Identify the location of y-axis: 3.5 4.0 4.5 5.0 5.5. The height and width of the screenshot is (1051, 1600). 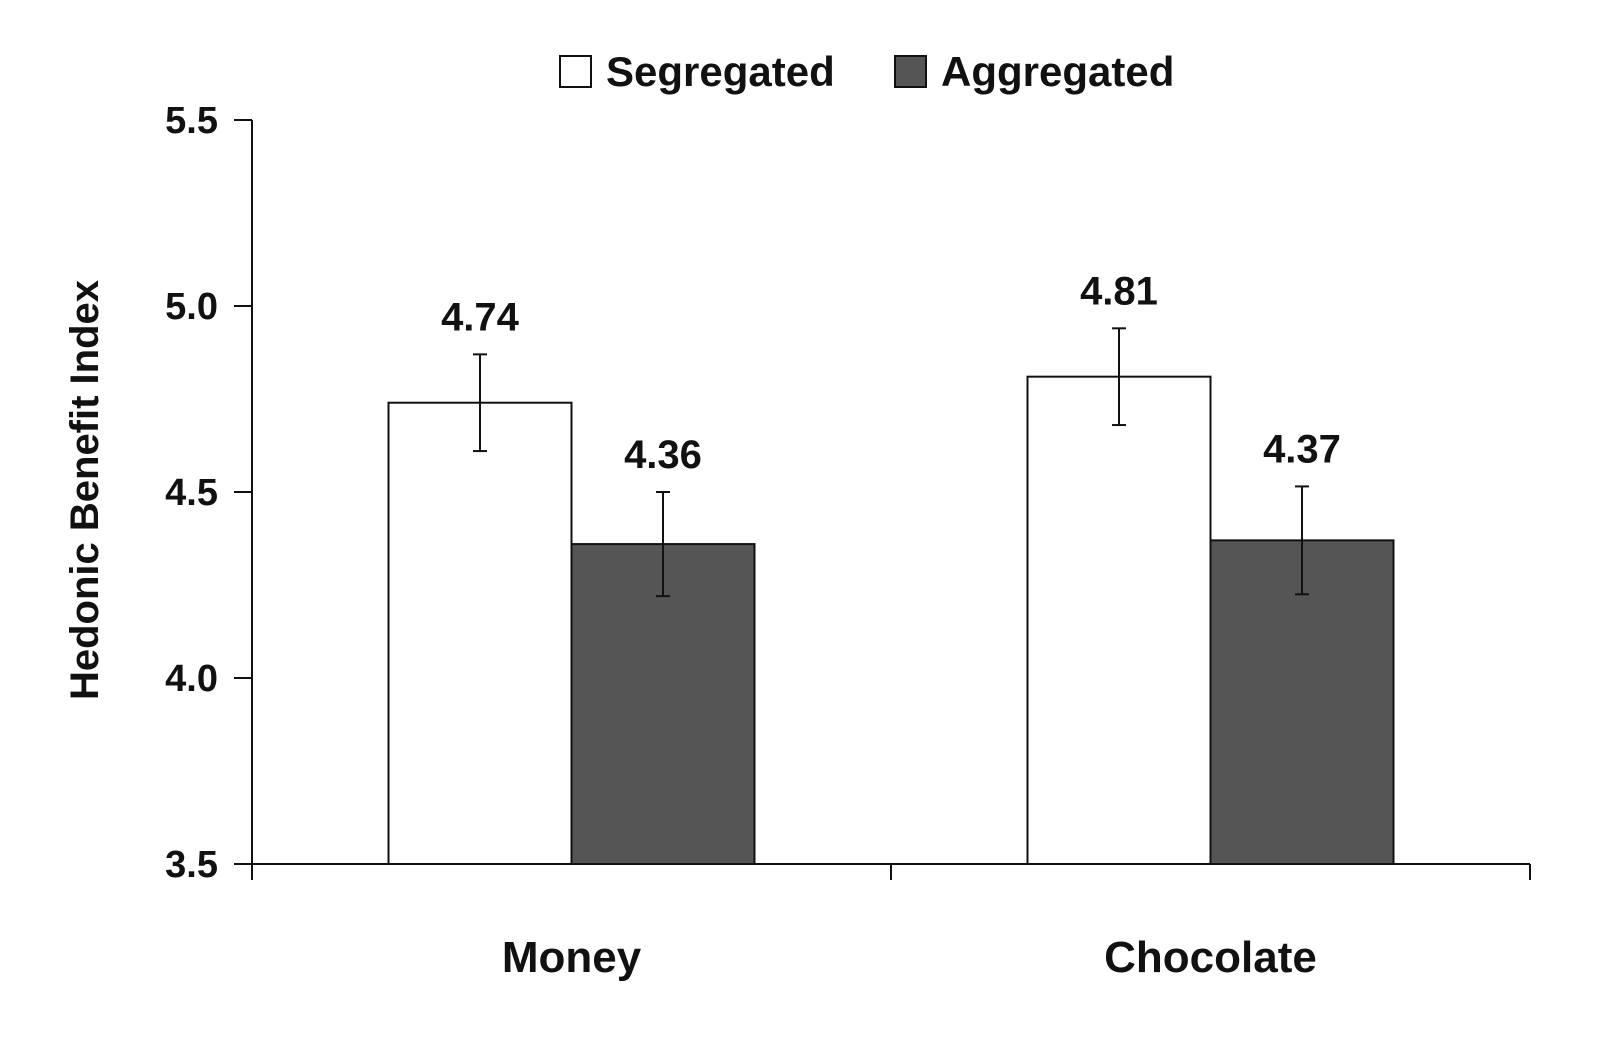
(209, 493).